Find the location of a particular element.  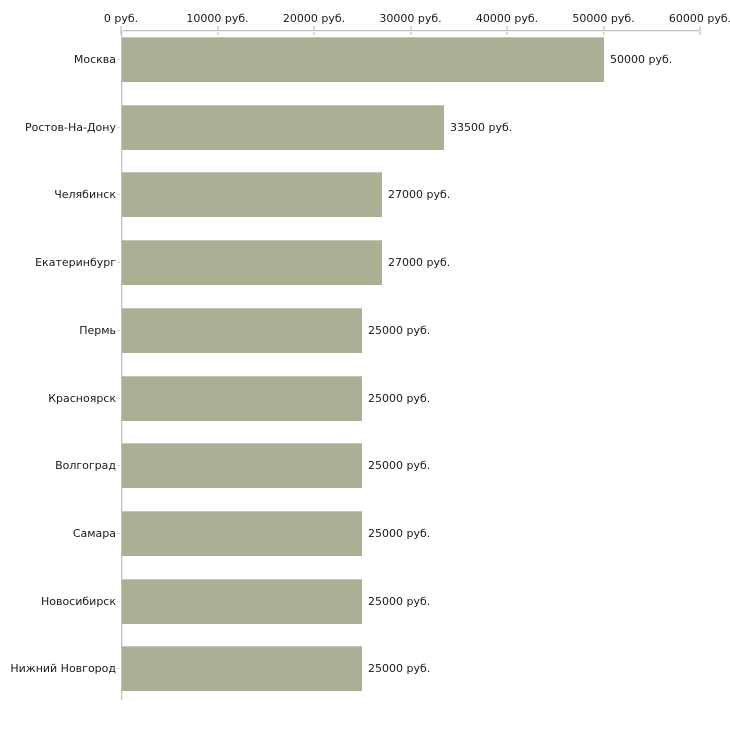

x-axis-tick-mark is located at coordinates (700, 30).